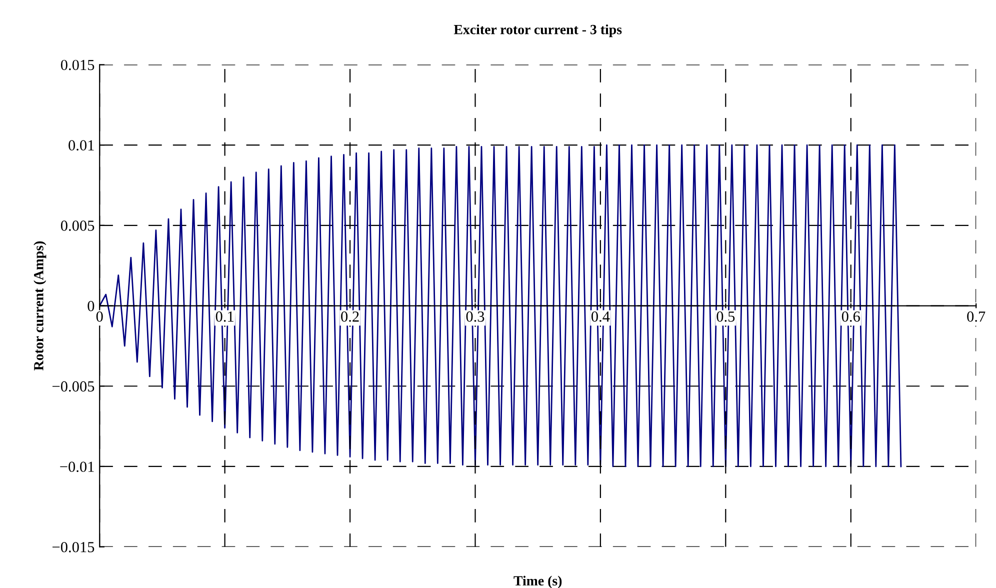  Describe the element at coordinates (99, 316) in the screenshot. I see `x-tick-label: 0` at that location.